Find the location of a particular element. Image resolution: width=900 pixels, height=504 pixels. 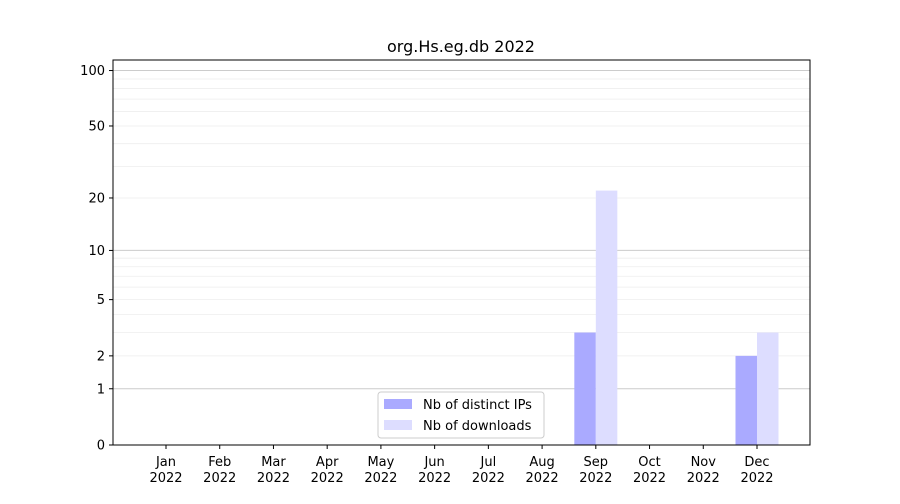

x-tick-label: Jul is located at coordinates (488, 462).